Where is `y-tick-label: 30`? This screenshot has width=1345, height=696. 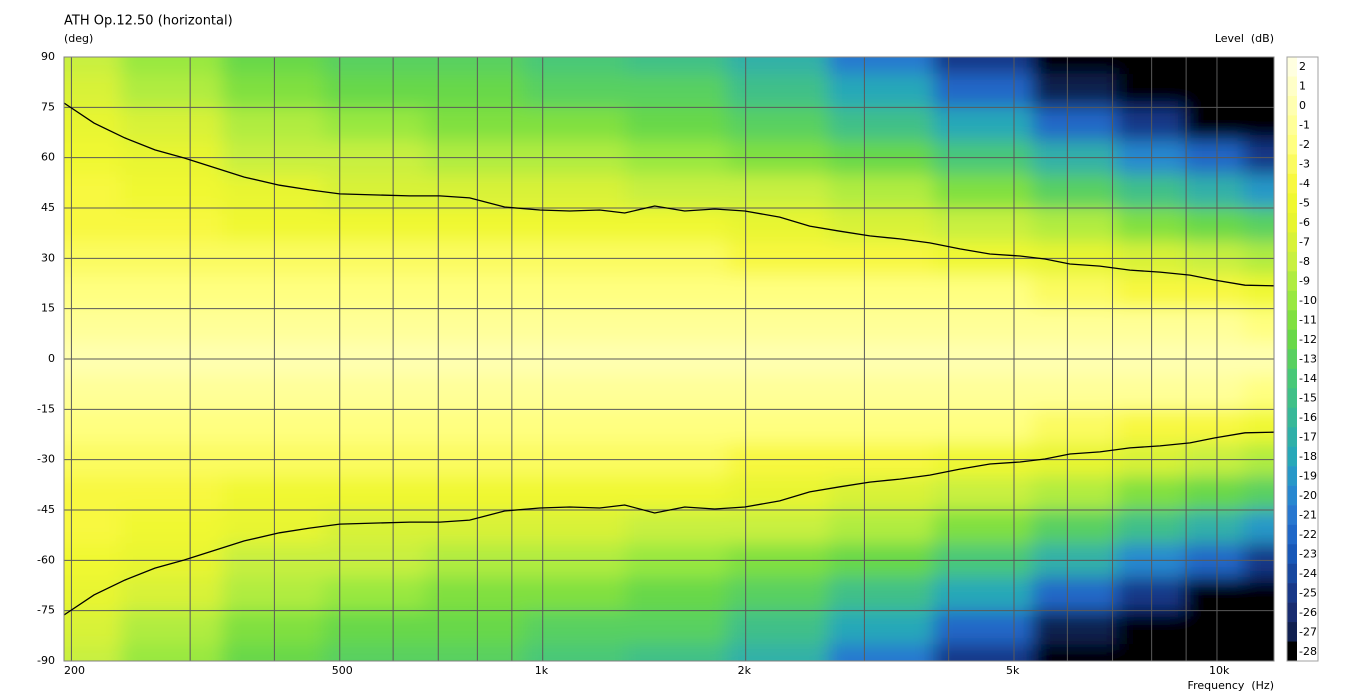
y-tick-label: 30 is located at coordinates (48, 257).